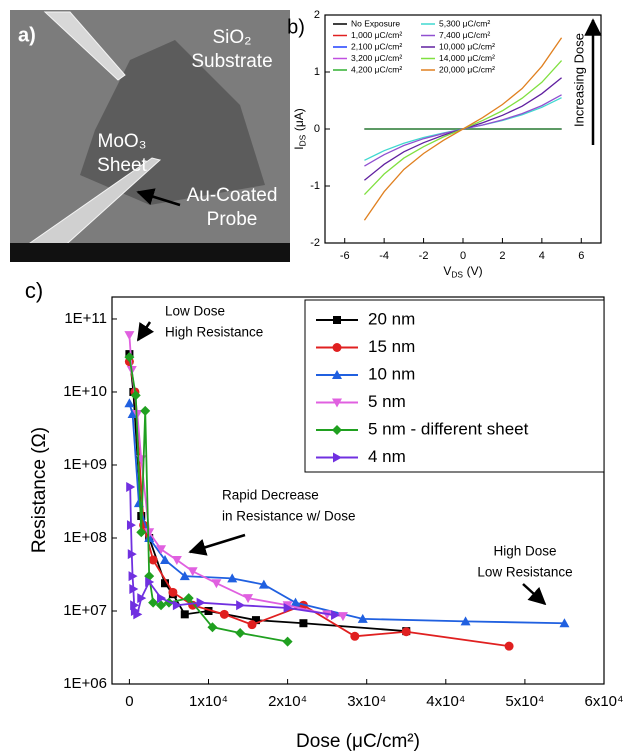  What do you see at coordinates (231, 61) in the screenshot?
I see `annotation: Substrate` at bounding box center [231, 61].